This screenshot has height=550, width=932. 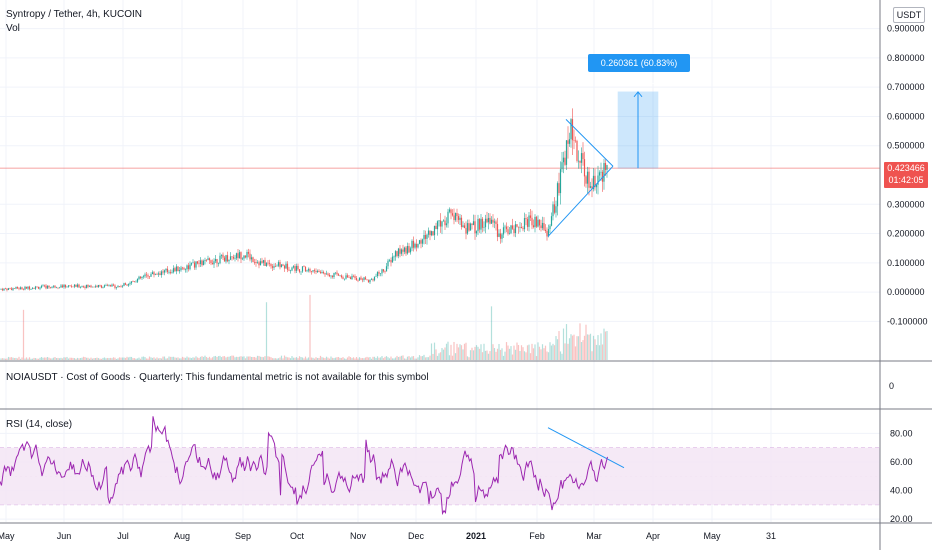 What do you see at coordinates (909, 15) in the screenshot?
I see `currency-button: USDT` at bounding box center [909, 15].